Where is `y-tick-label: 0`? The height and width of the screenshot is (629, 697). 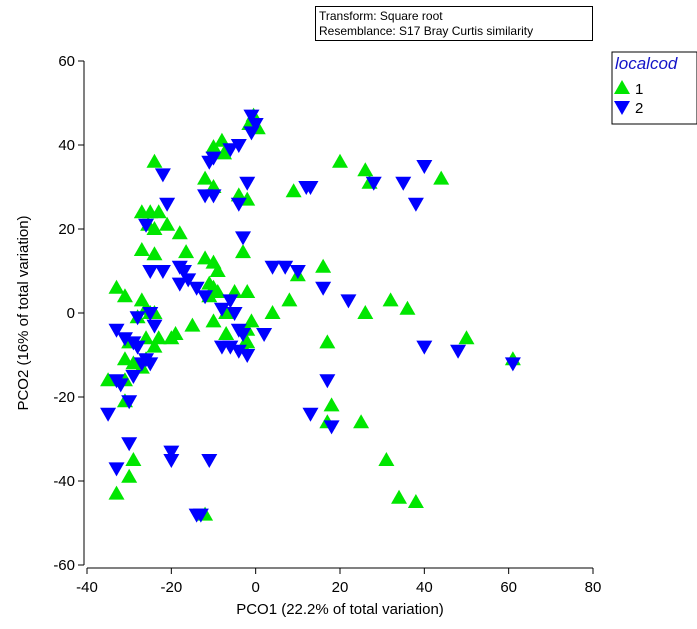
y-tick-label: 0 is located at coordinates (71, 313).